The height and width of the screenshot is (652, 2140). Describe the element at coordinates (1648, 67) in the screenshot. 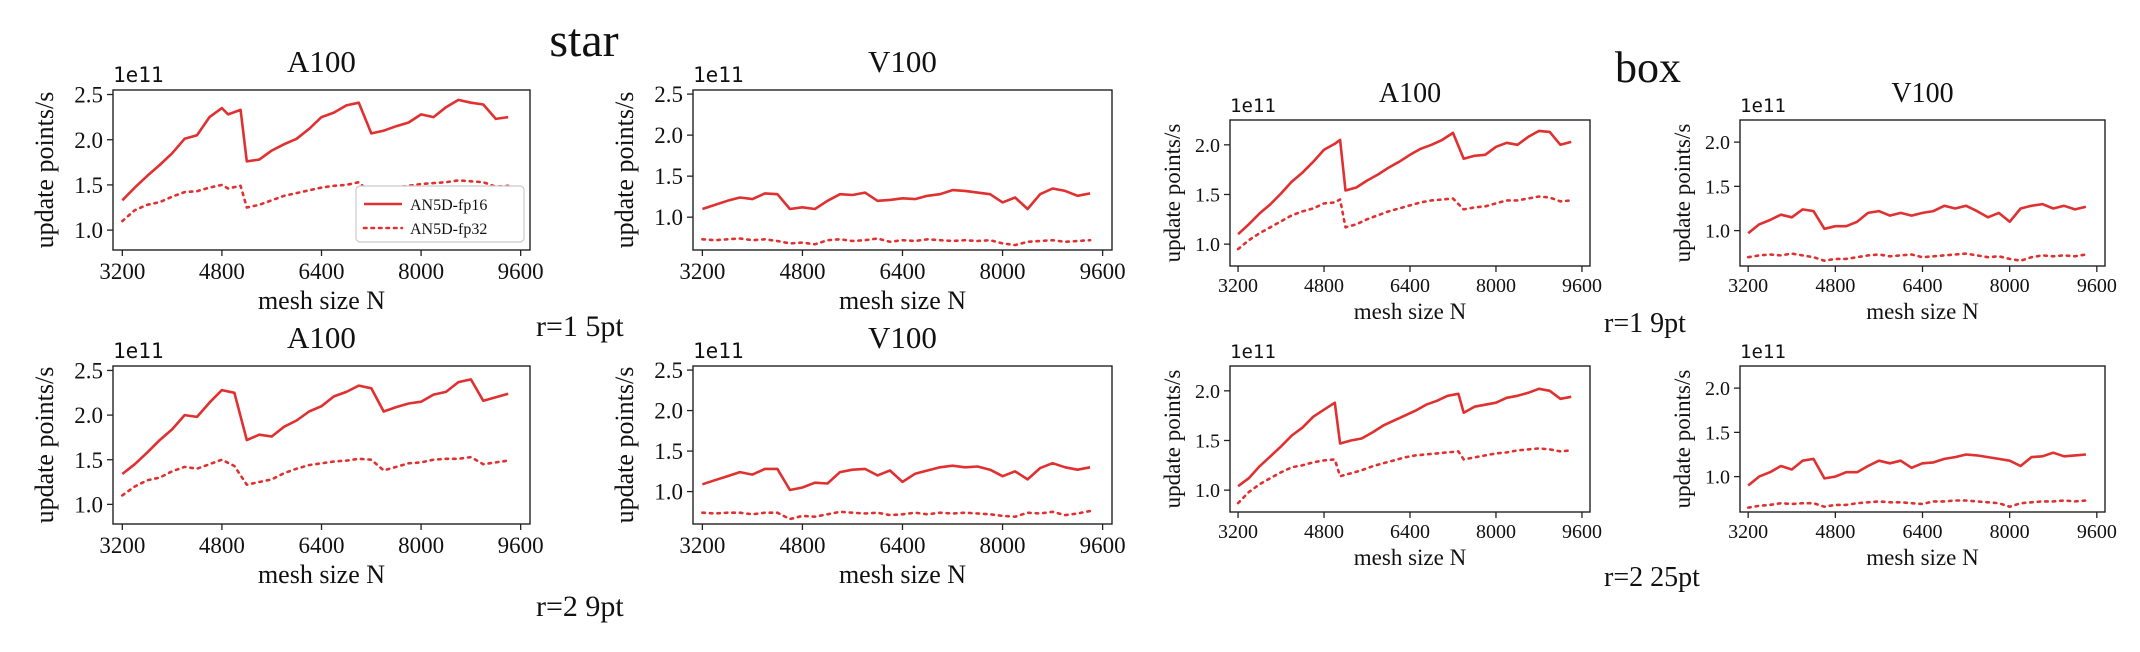

I see `group-label-box: box` at that location.